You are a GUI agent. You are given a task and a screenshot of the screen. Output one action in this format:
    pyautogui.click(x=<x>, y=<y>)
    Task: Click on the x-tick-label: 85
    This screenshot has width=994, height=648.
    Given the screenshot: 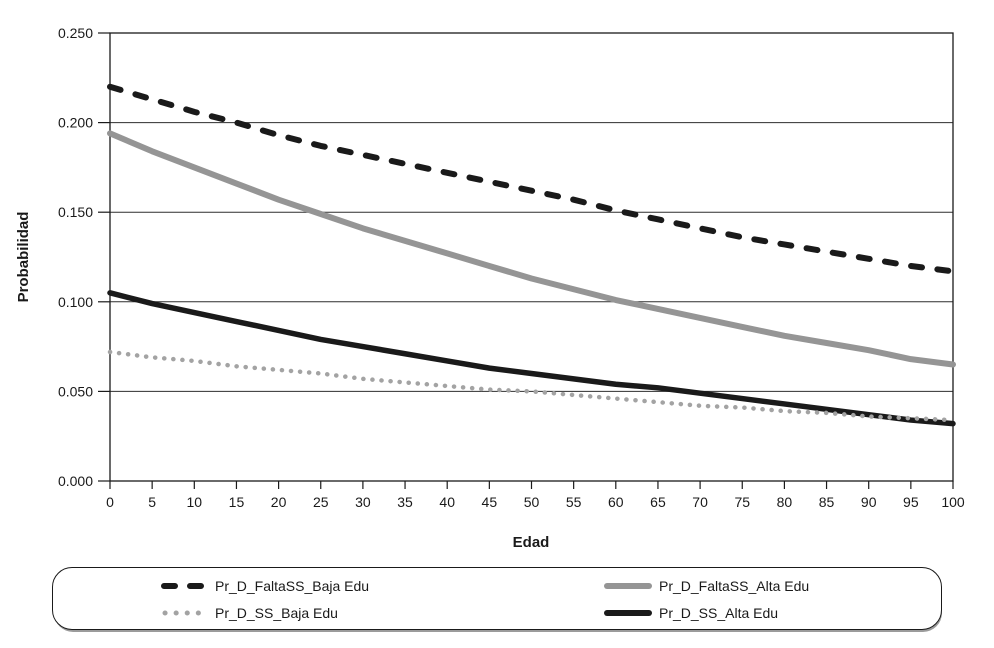 What is the action you would take?
    pyautogui.click(x=827, y=502)
    